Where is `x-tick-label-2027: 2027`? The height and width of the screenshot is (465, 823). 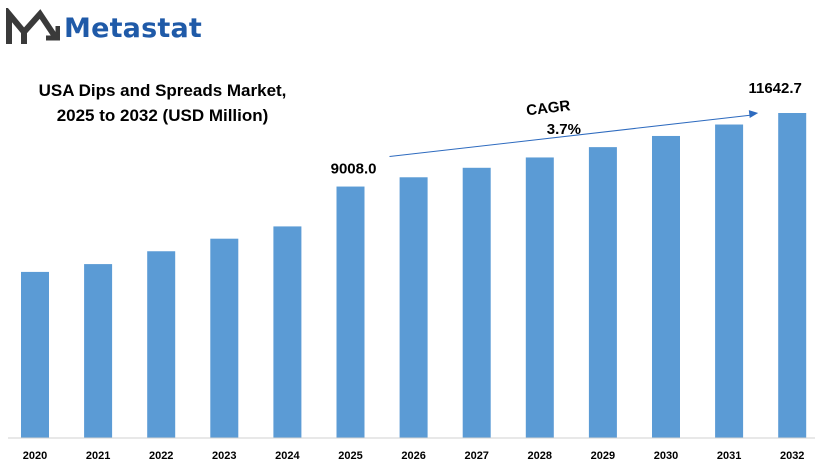
x-tick-label-2027: 2027 is located at coordinates (476, 456).